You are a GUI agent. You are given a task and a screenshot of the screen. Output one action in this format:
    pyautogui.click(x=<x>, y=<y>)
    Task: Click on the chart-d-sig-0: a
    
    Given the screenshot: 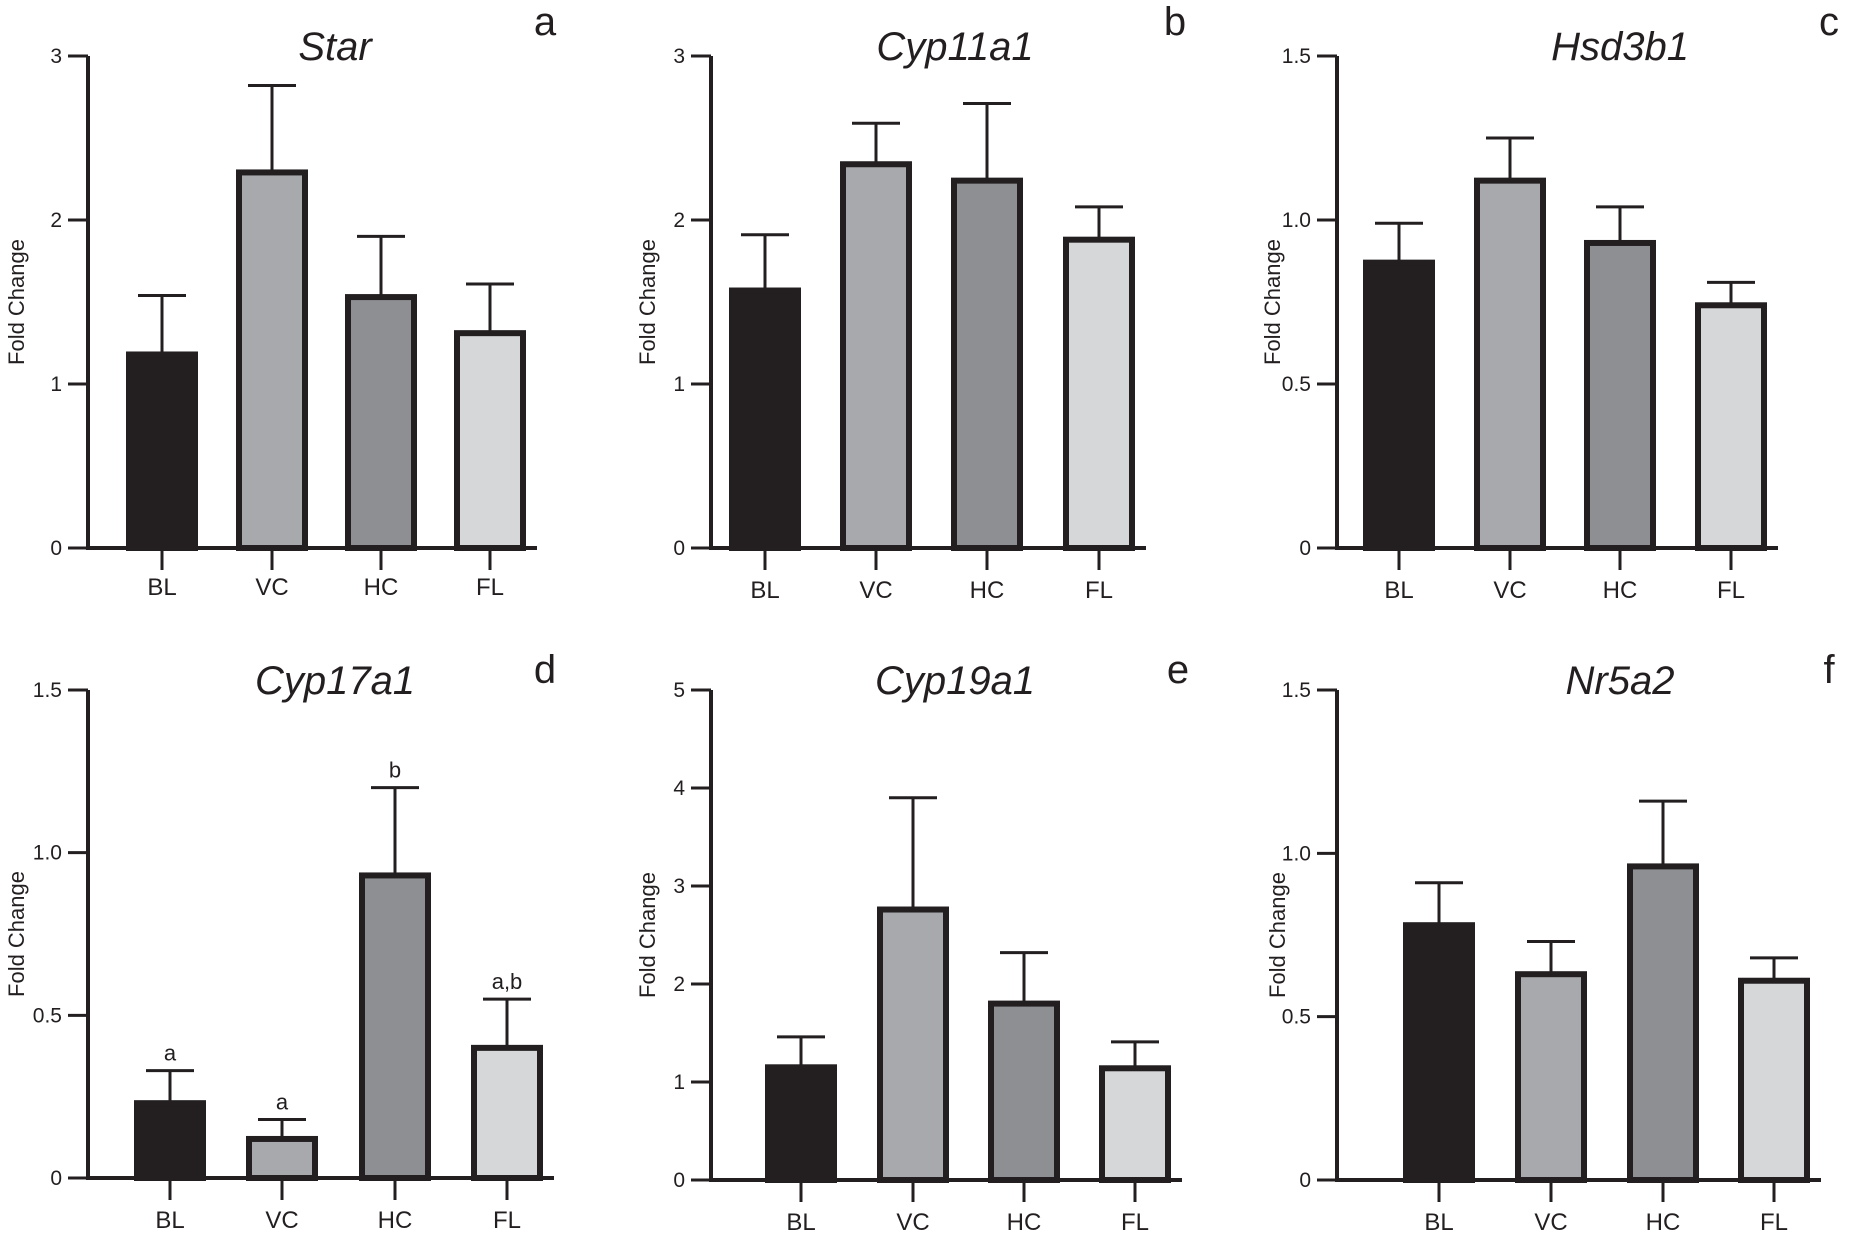 What is the action you would take?
    pyautogui.click(x=170, y=1053)
    